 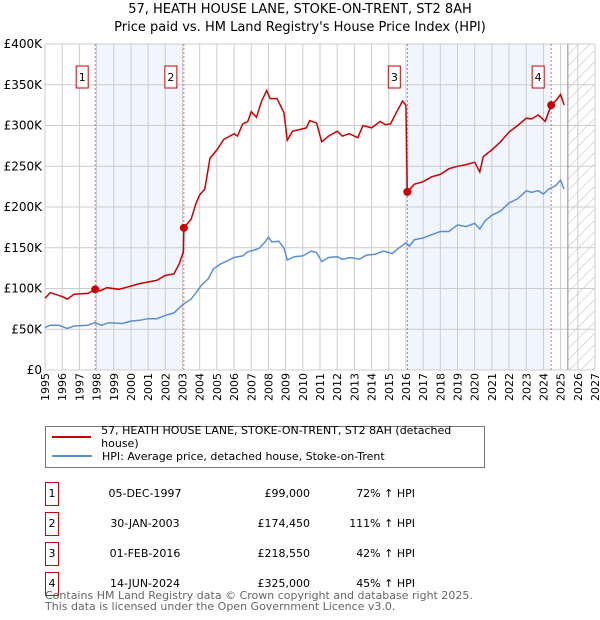 What do you see at coordinates (509, 387) in the screenshot?
I see `x-tick-label: 2022` at bounding box center [509, 387].